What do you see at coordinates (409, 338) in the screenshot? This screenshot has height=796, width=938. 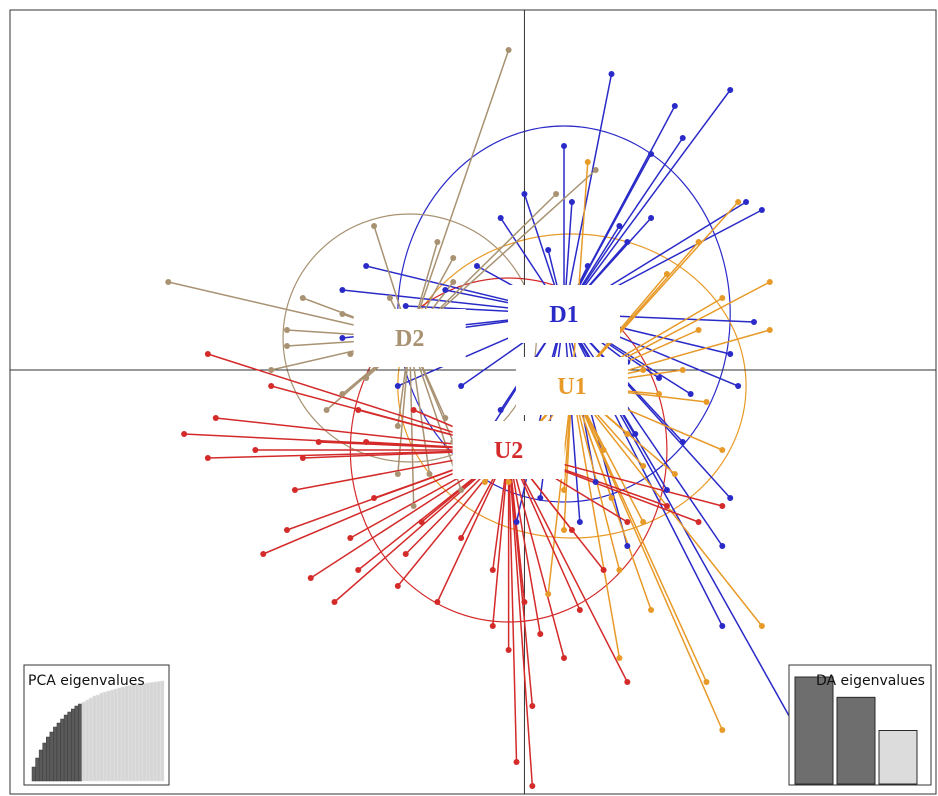 I see `group-label-d2: D2` at bounding box center [409, 338].